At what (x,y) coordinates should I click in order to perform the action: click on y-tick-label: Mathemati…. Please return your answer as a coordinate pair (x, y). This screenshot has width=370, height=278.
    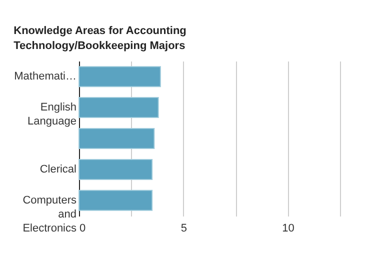
    Looking at the image, I should click on (45, 76).